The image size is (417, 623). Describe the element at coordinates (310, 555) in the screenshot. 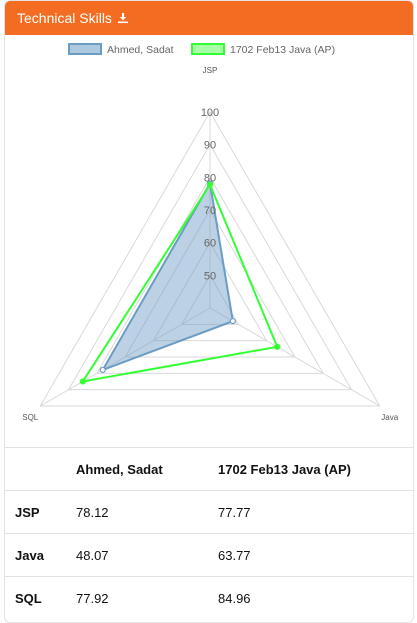

I see `table-cell: 63.77` at that location.